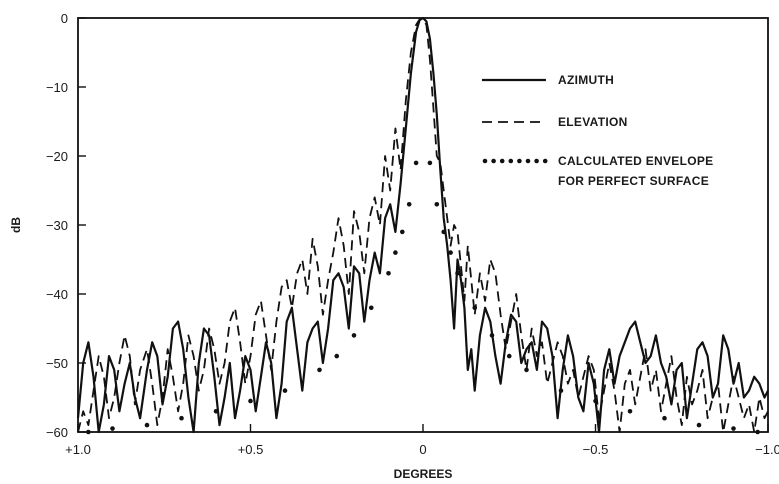  I want to click on y-tick-label: −40, so click(57, 294).